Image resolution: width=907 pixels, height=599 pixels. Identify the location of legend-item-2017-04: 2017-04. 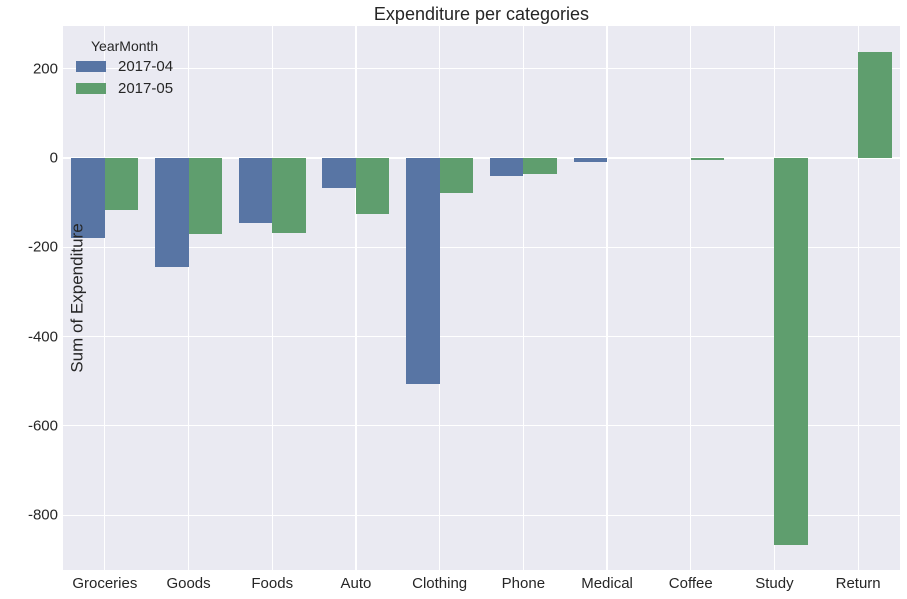
(124, 66).